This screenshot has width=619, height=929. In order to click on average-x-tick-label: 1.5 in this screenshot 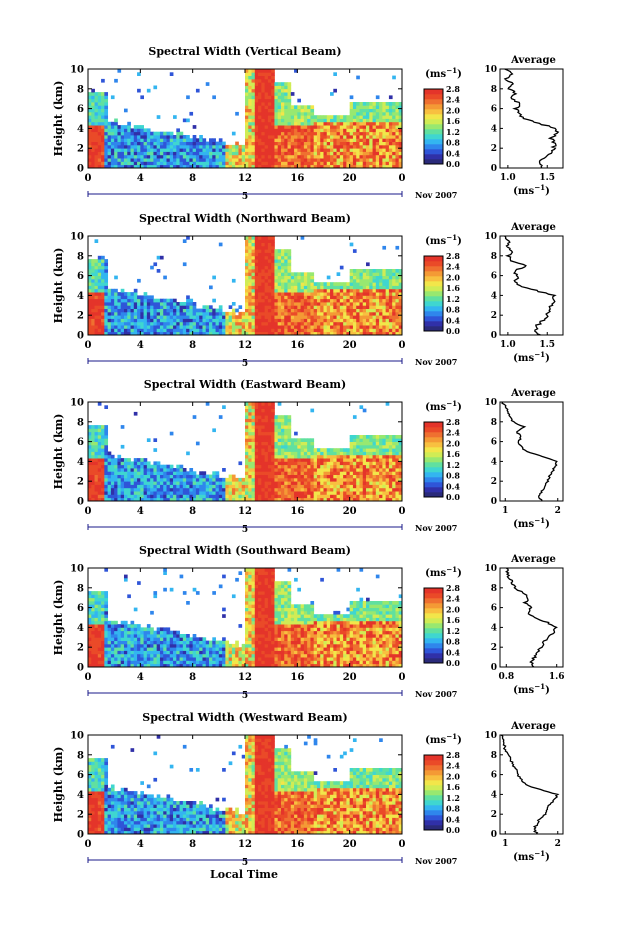, I will do `click(547, 178)`.